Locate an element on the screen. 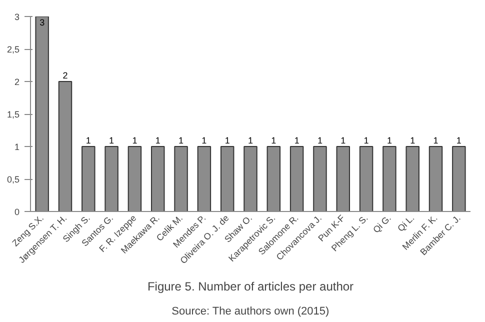 This screenshot has height=322, width=485. y-tick-label: 2,5 is located at coordinates (13, 49).